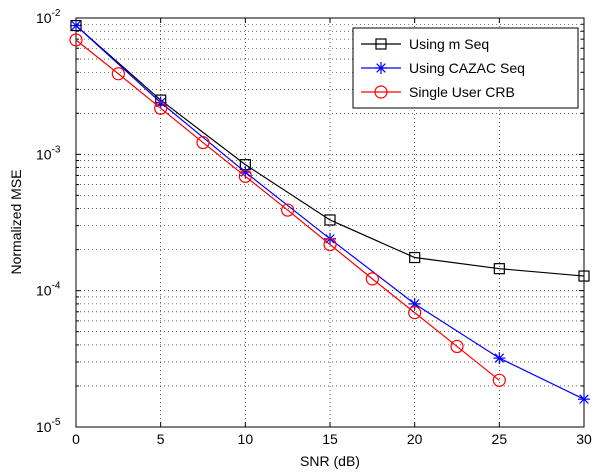 This screenshot has width=598, height=472. I want to click on y-tick-label: 10⁻⁵, so click(48, 426).